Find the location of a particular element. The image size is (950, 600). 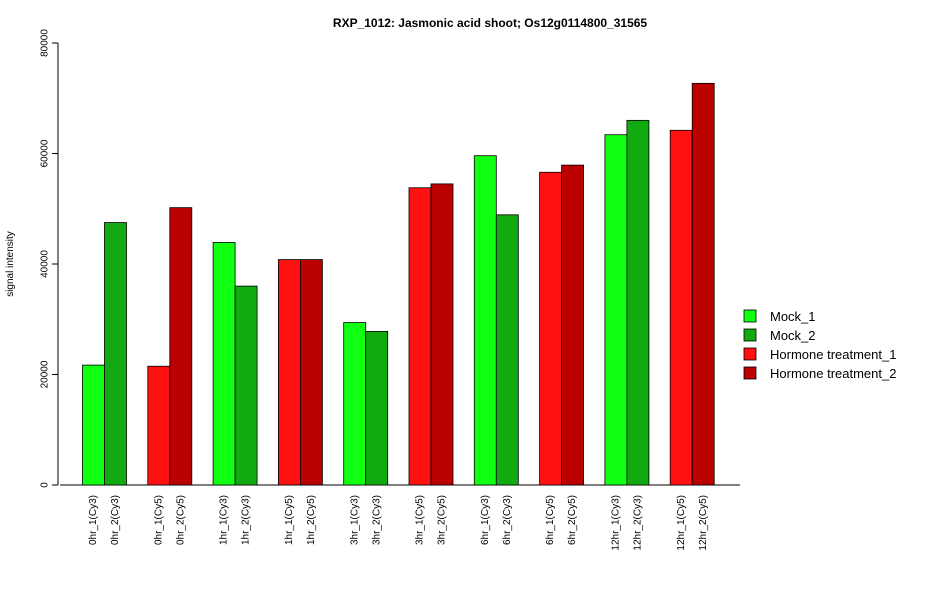

y-tick-label: 20000 is located at coordinates (45, 374).